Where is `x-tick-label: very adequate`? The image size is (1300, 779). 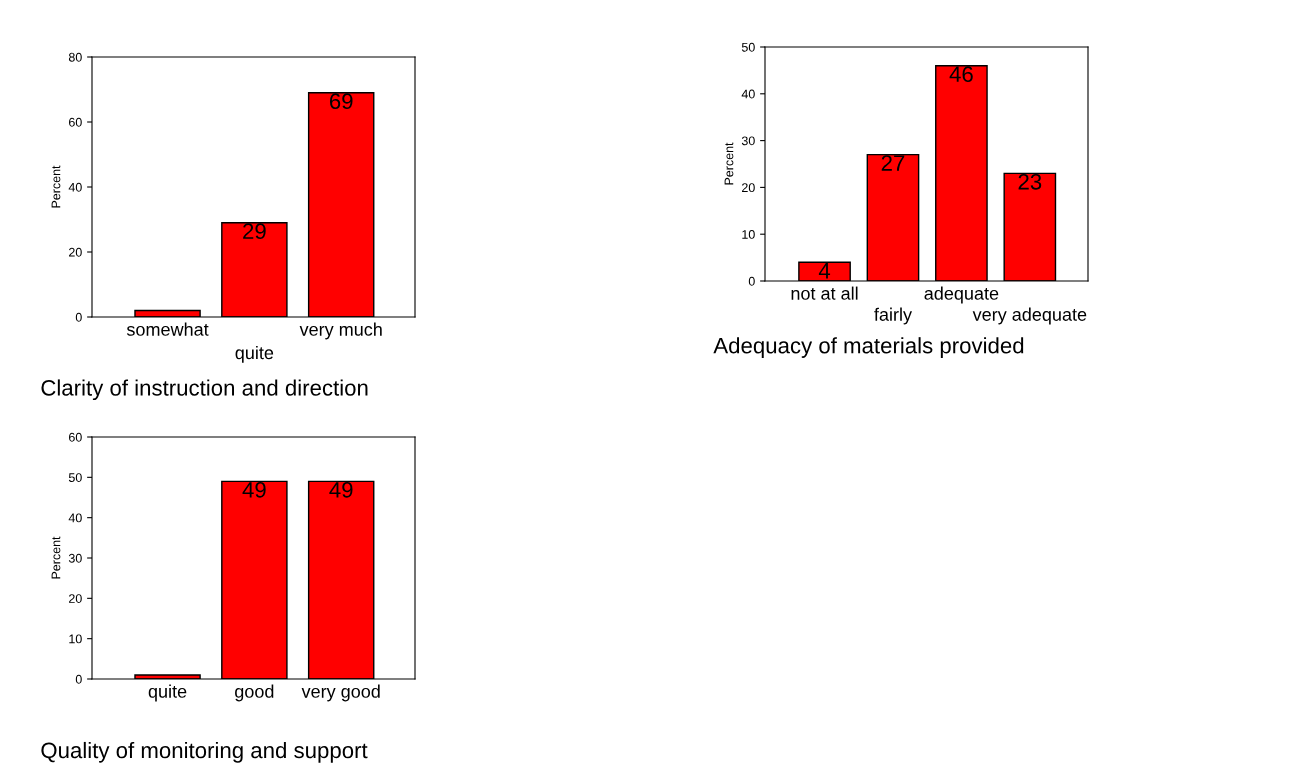
x-tick-label: very adequate is located at coordinates (1029, 316).